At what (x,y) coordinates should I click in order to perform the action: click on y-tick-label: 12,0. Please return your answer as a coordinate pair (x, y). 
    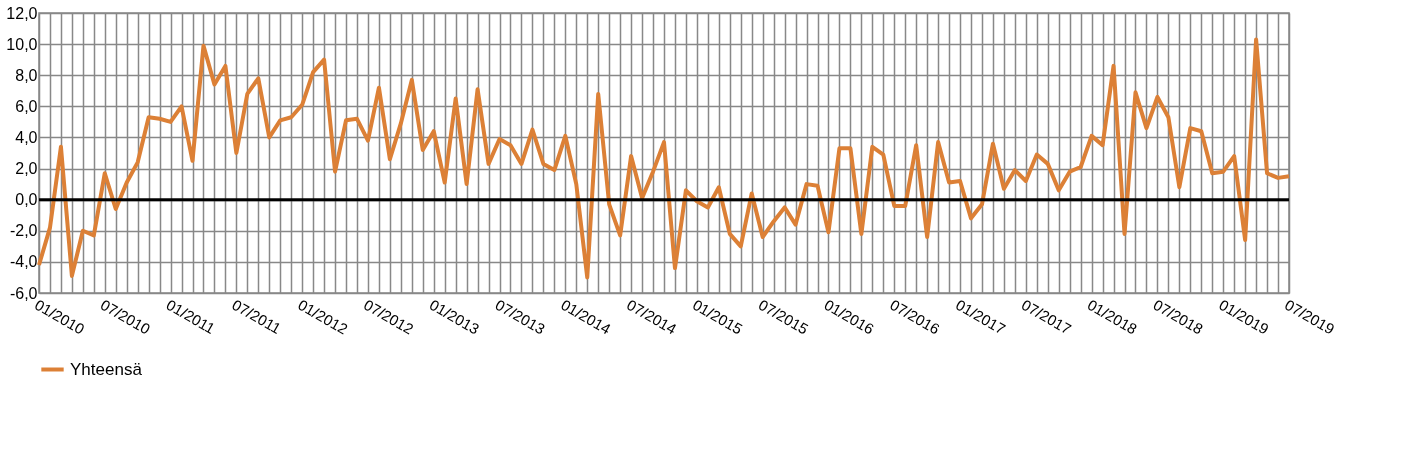
    Looking at the image, I should click on (22, 13).